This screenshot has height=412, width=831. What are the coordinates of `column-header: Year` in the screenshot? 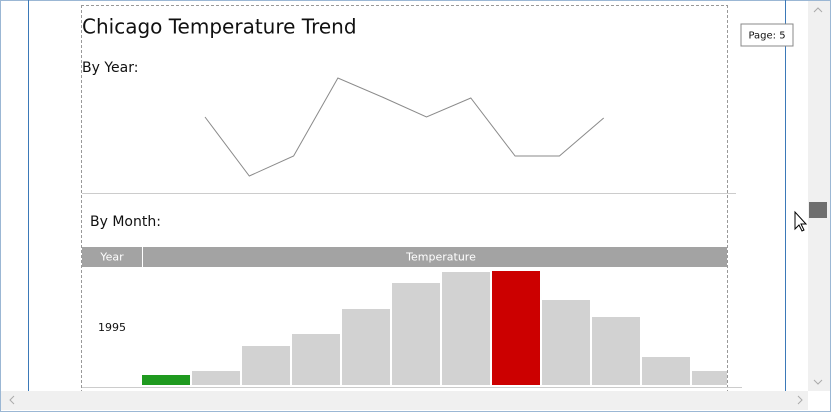 It's located at (111, 257).